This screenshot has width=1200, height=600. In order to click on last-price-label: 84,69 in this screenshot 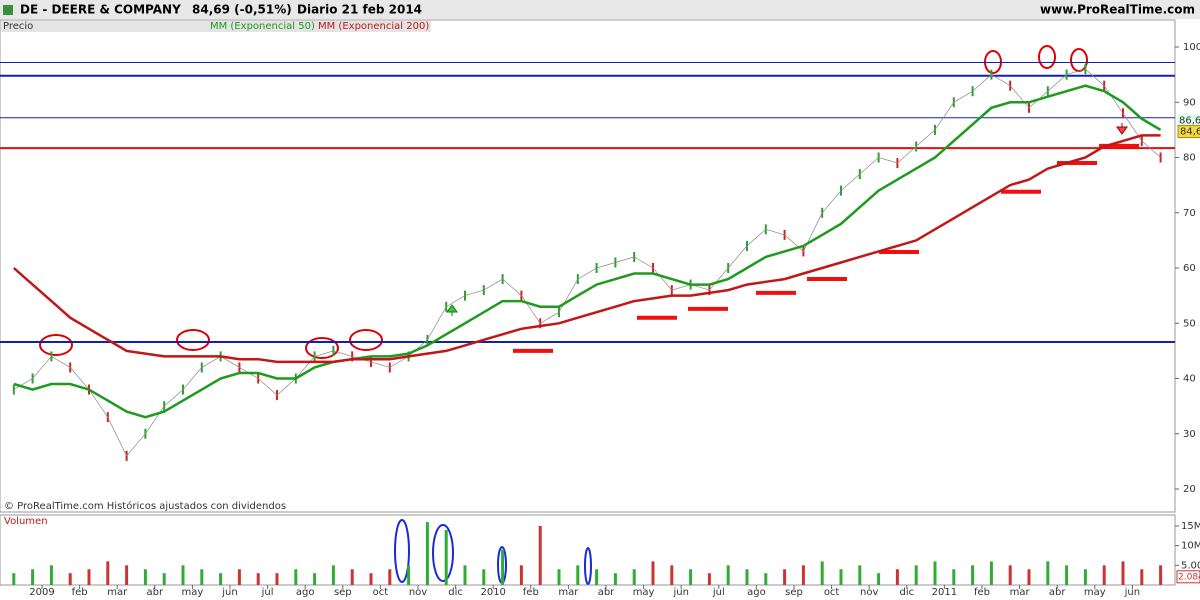, I will do `click(1190, 132)`.